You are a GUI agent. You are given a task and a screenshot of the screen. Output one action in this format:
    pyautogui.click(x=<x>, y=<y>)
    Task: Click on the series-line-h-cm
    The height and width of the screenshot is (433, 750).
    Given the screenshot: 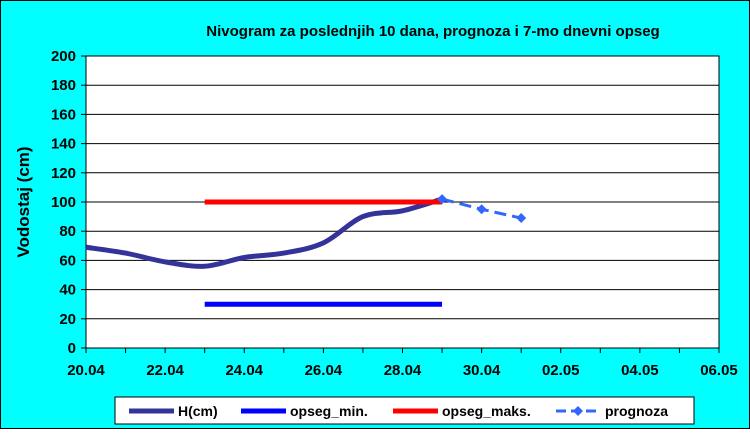 What is the action you would take?
    pyautogui.click(x=264, y=232)
    